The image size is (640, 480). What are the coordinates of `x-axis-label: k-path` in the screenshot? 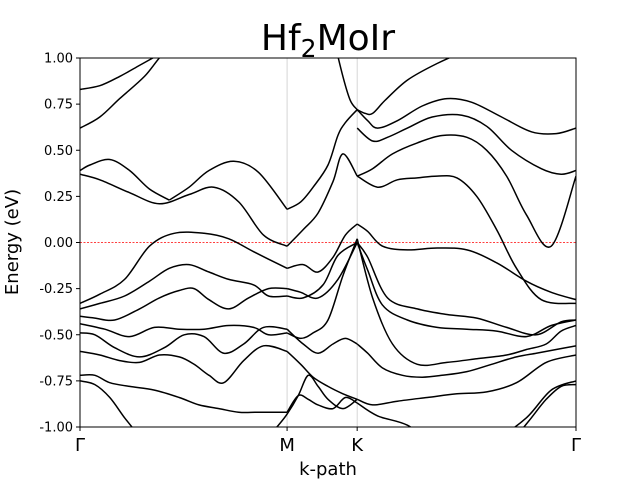 It's located at (328, 469).